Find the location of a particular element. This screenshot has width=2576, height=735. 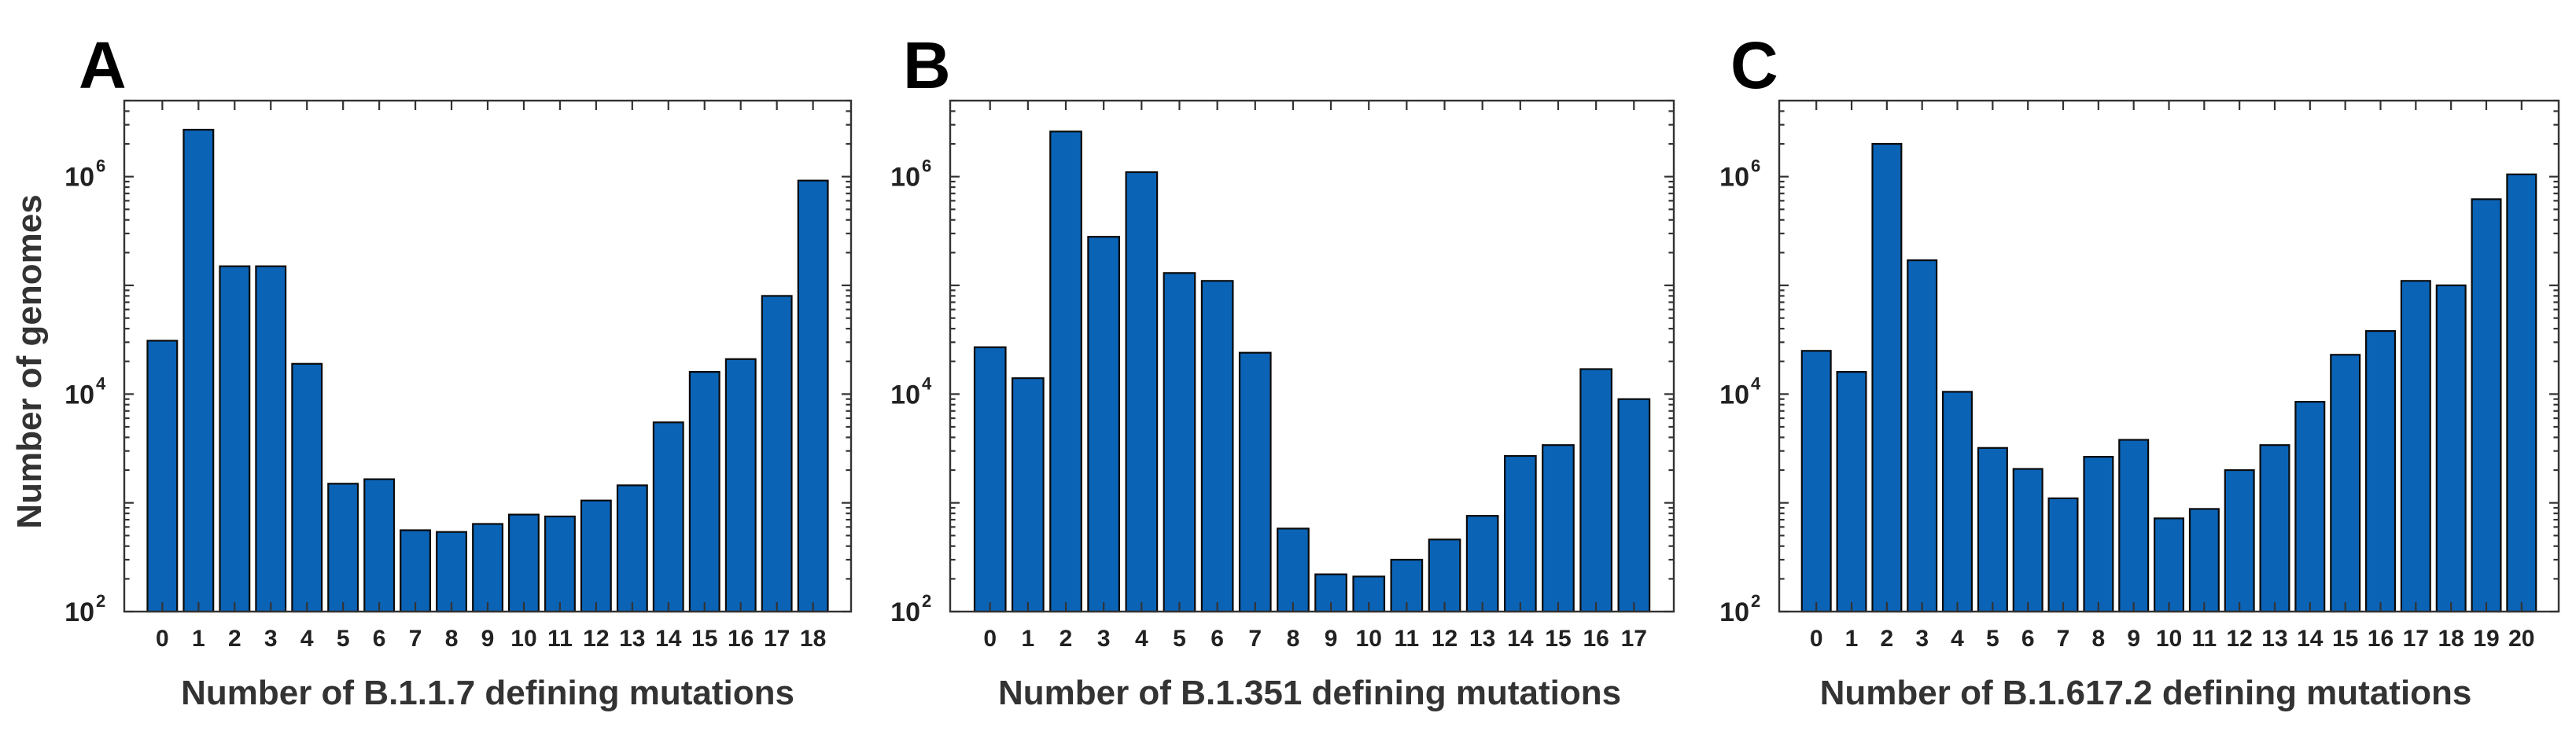

x-tick-label-c-14: 14 is located at coordinates (2310, 639).